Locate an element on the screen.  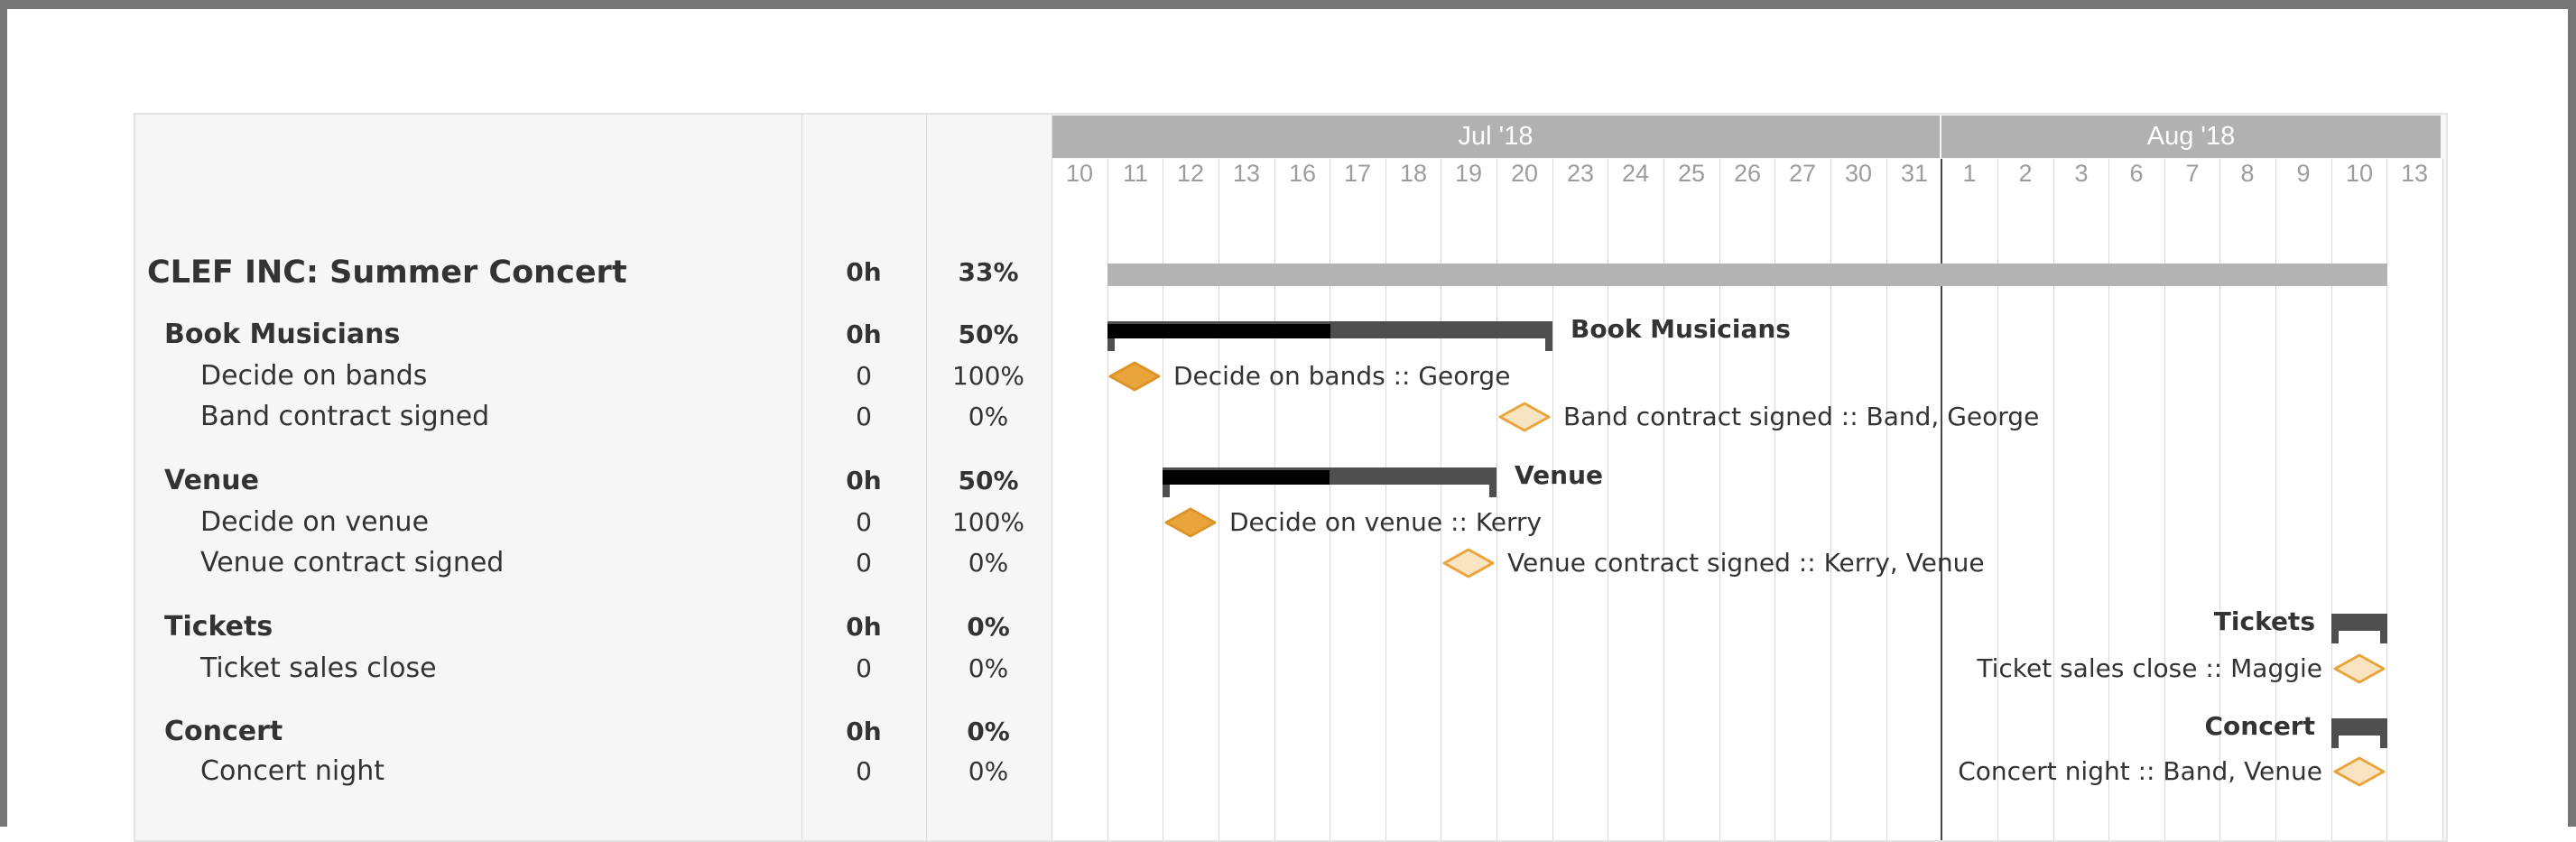
task-name-group: Book Musicians is located at coordinates (282, 334).